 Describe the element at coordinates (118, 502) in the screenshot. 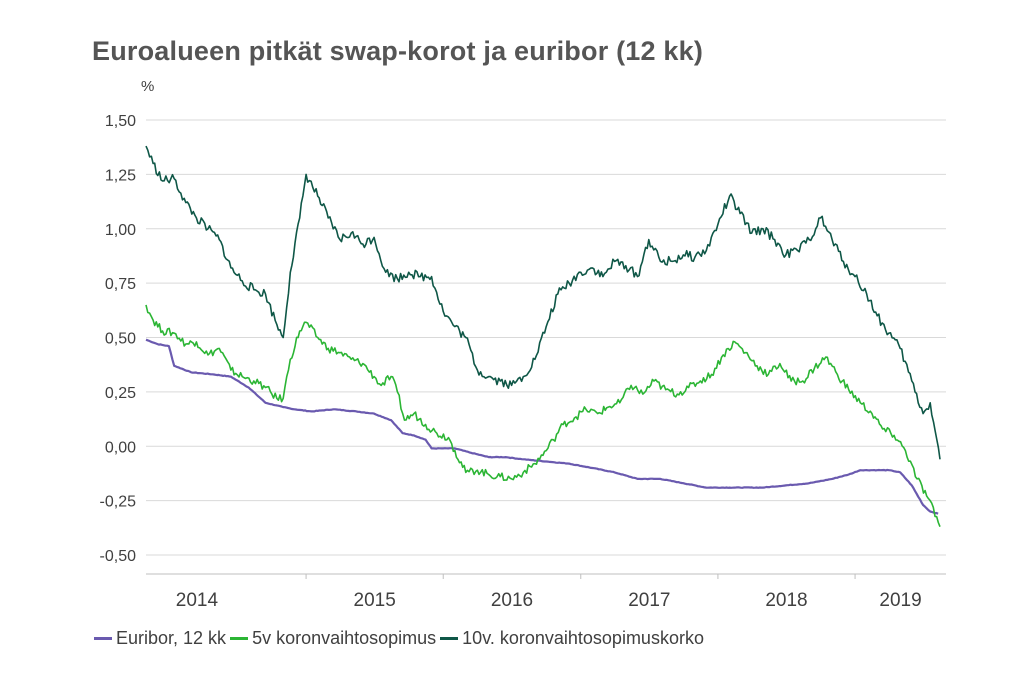

I see `y-tick-label: -0,25` at that location.